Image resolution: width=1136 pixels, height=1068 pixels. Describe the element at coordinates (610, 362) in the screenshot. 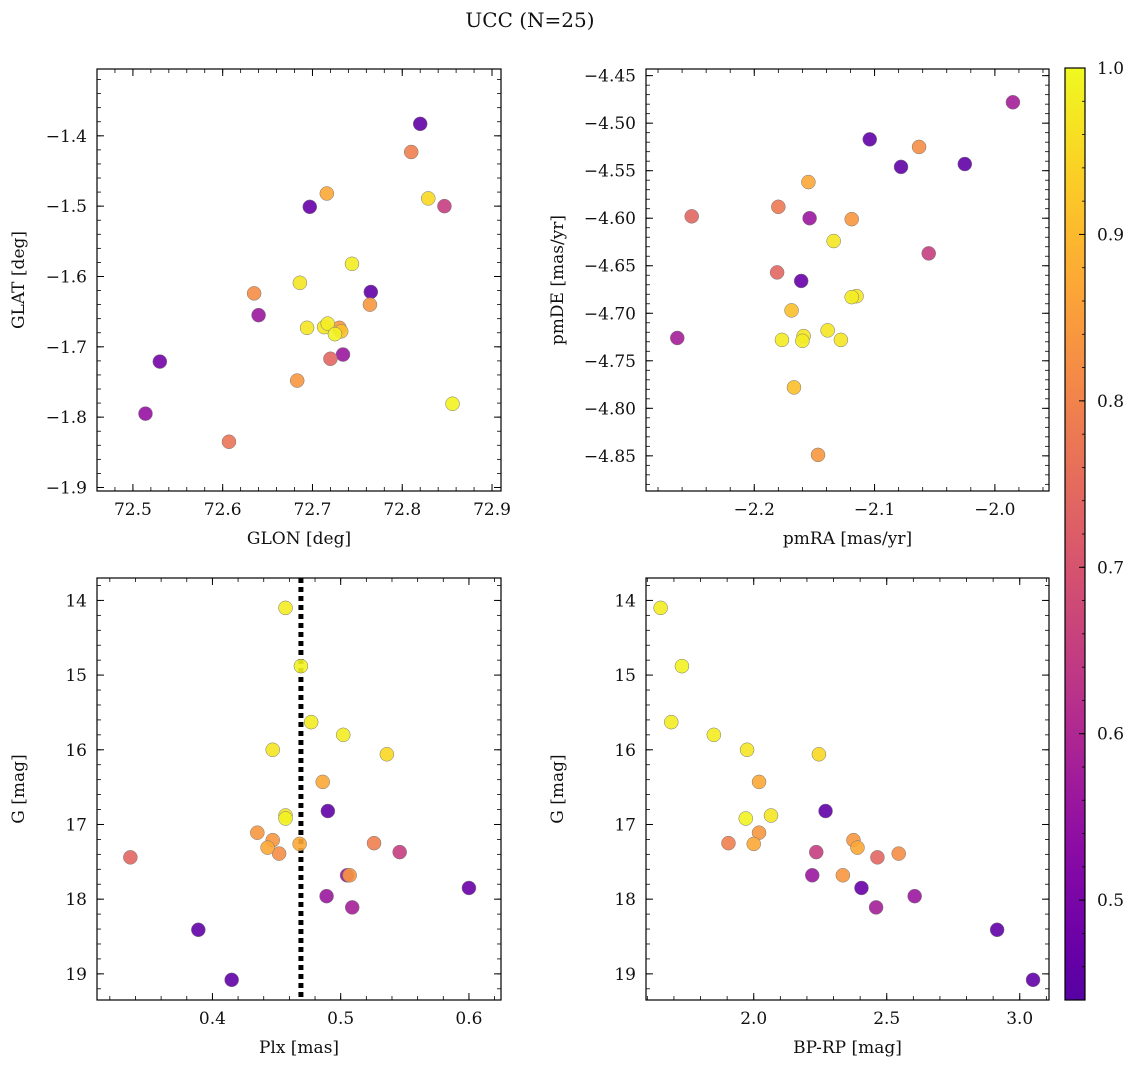

I see `y-tick-label: −4.75` at that location.